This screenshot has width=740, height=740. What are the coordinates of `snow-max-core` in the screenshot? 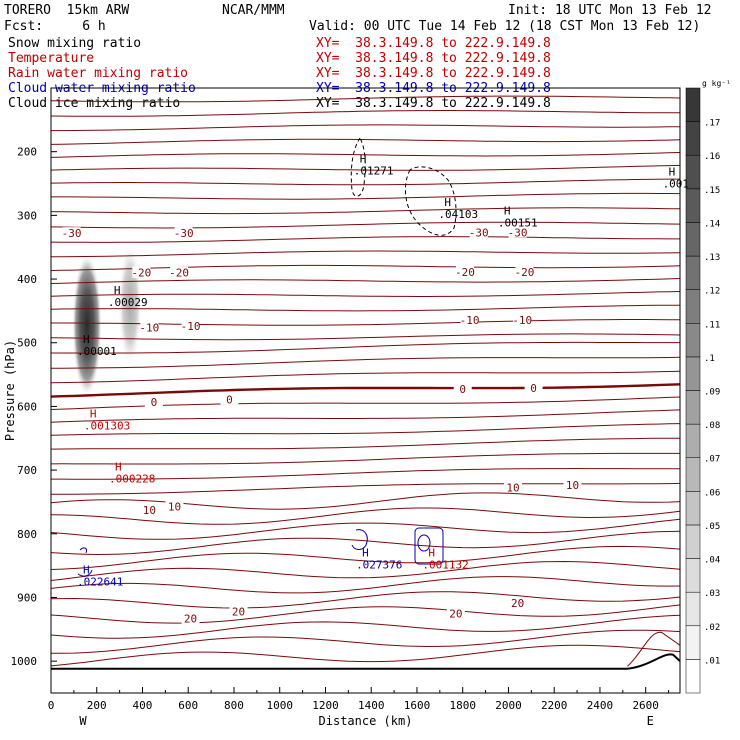 It's located at (87, 325).